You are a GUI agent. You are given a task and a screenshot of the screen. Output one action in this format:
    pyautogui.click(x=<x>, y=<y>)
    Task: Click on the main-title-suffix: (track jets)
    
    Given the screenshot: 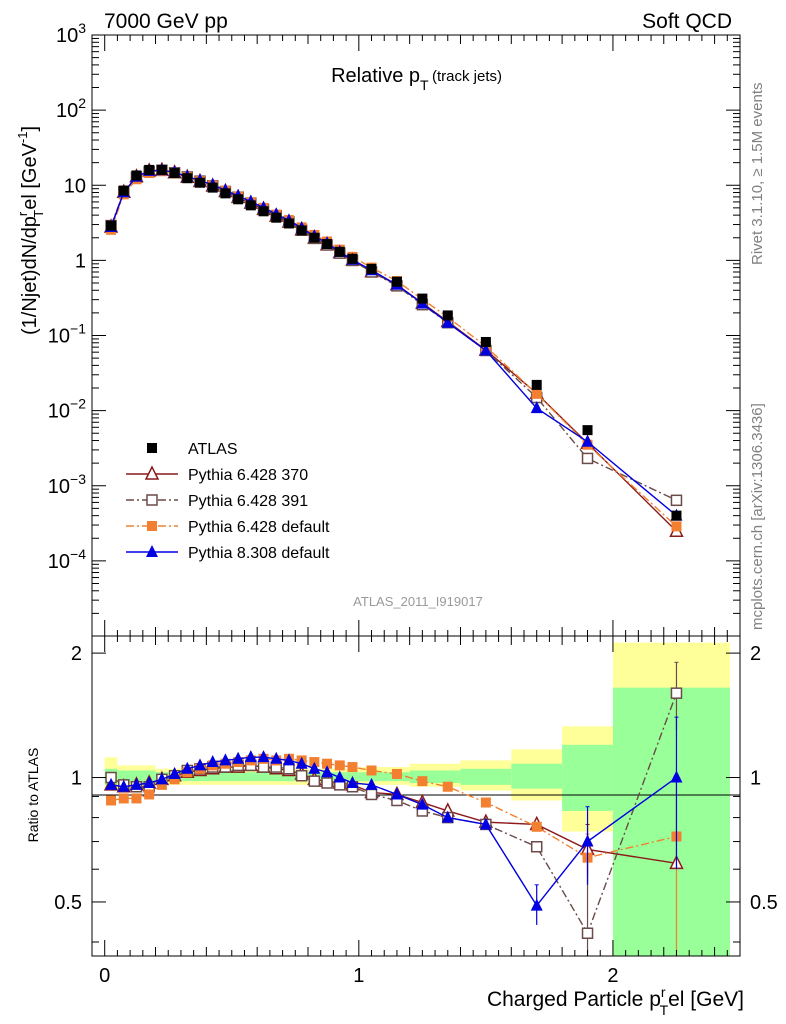 What is the action you would take?
    pyautogui.click(x=467, y=76)
    